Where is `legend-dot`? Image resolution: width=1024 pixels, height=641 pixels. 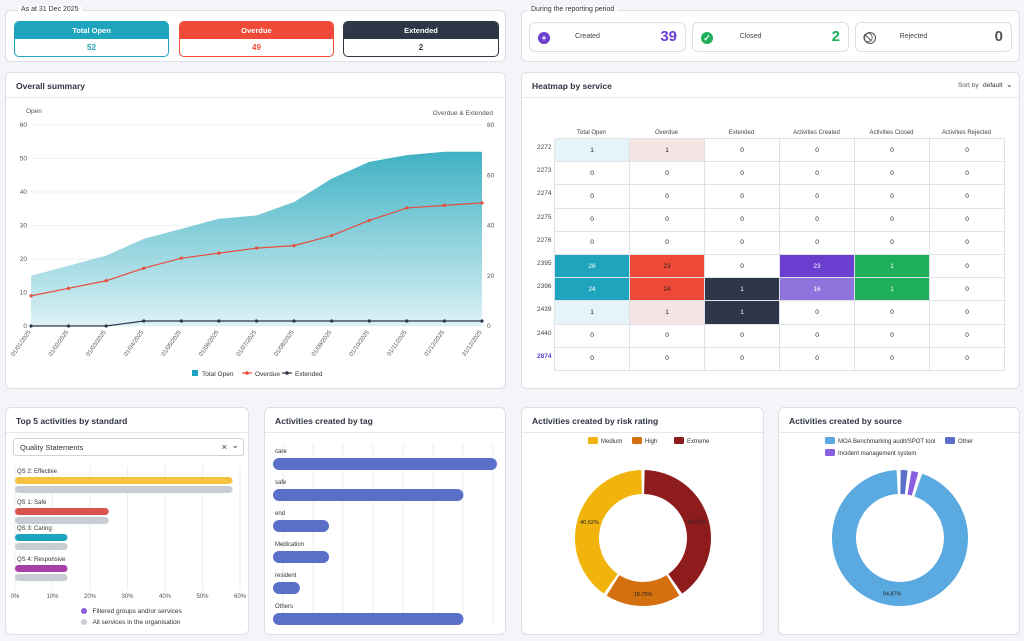 legend-dot is located at coordinates (84, 610).